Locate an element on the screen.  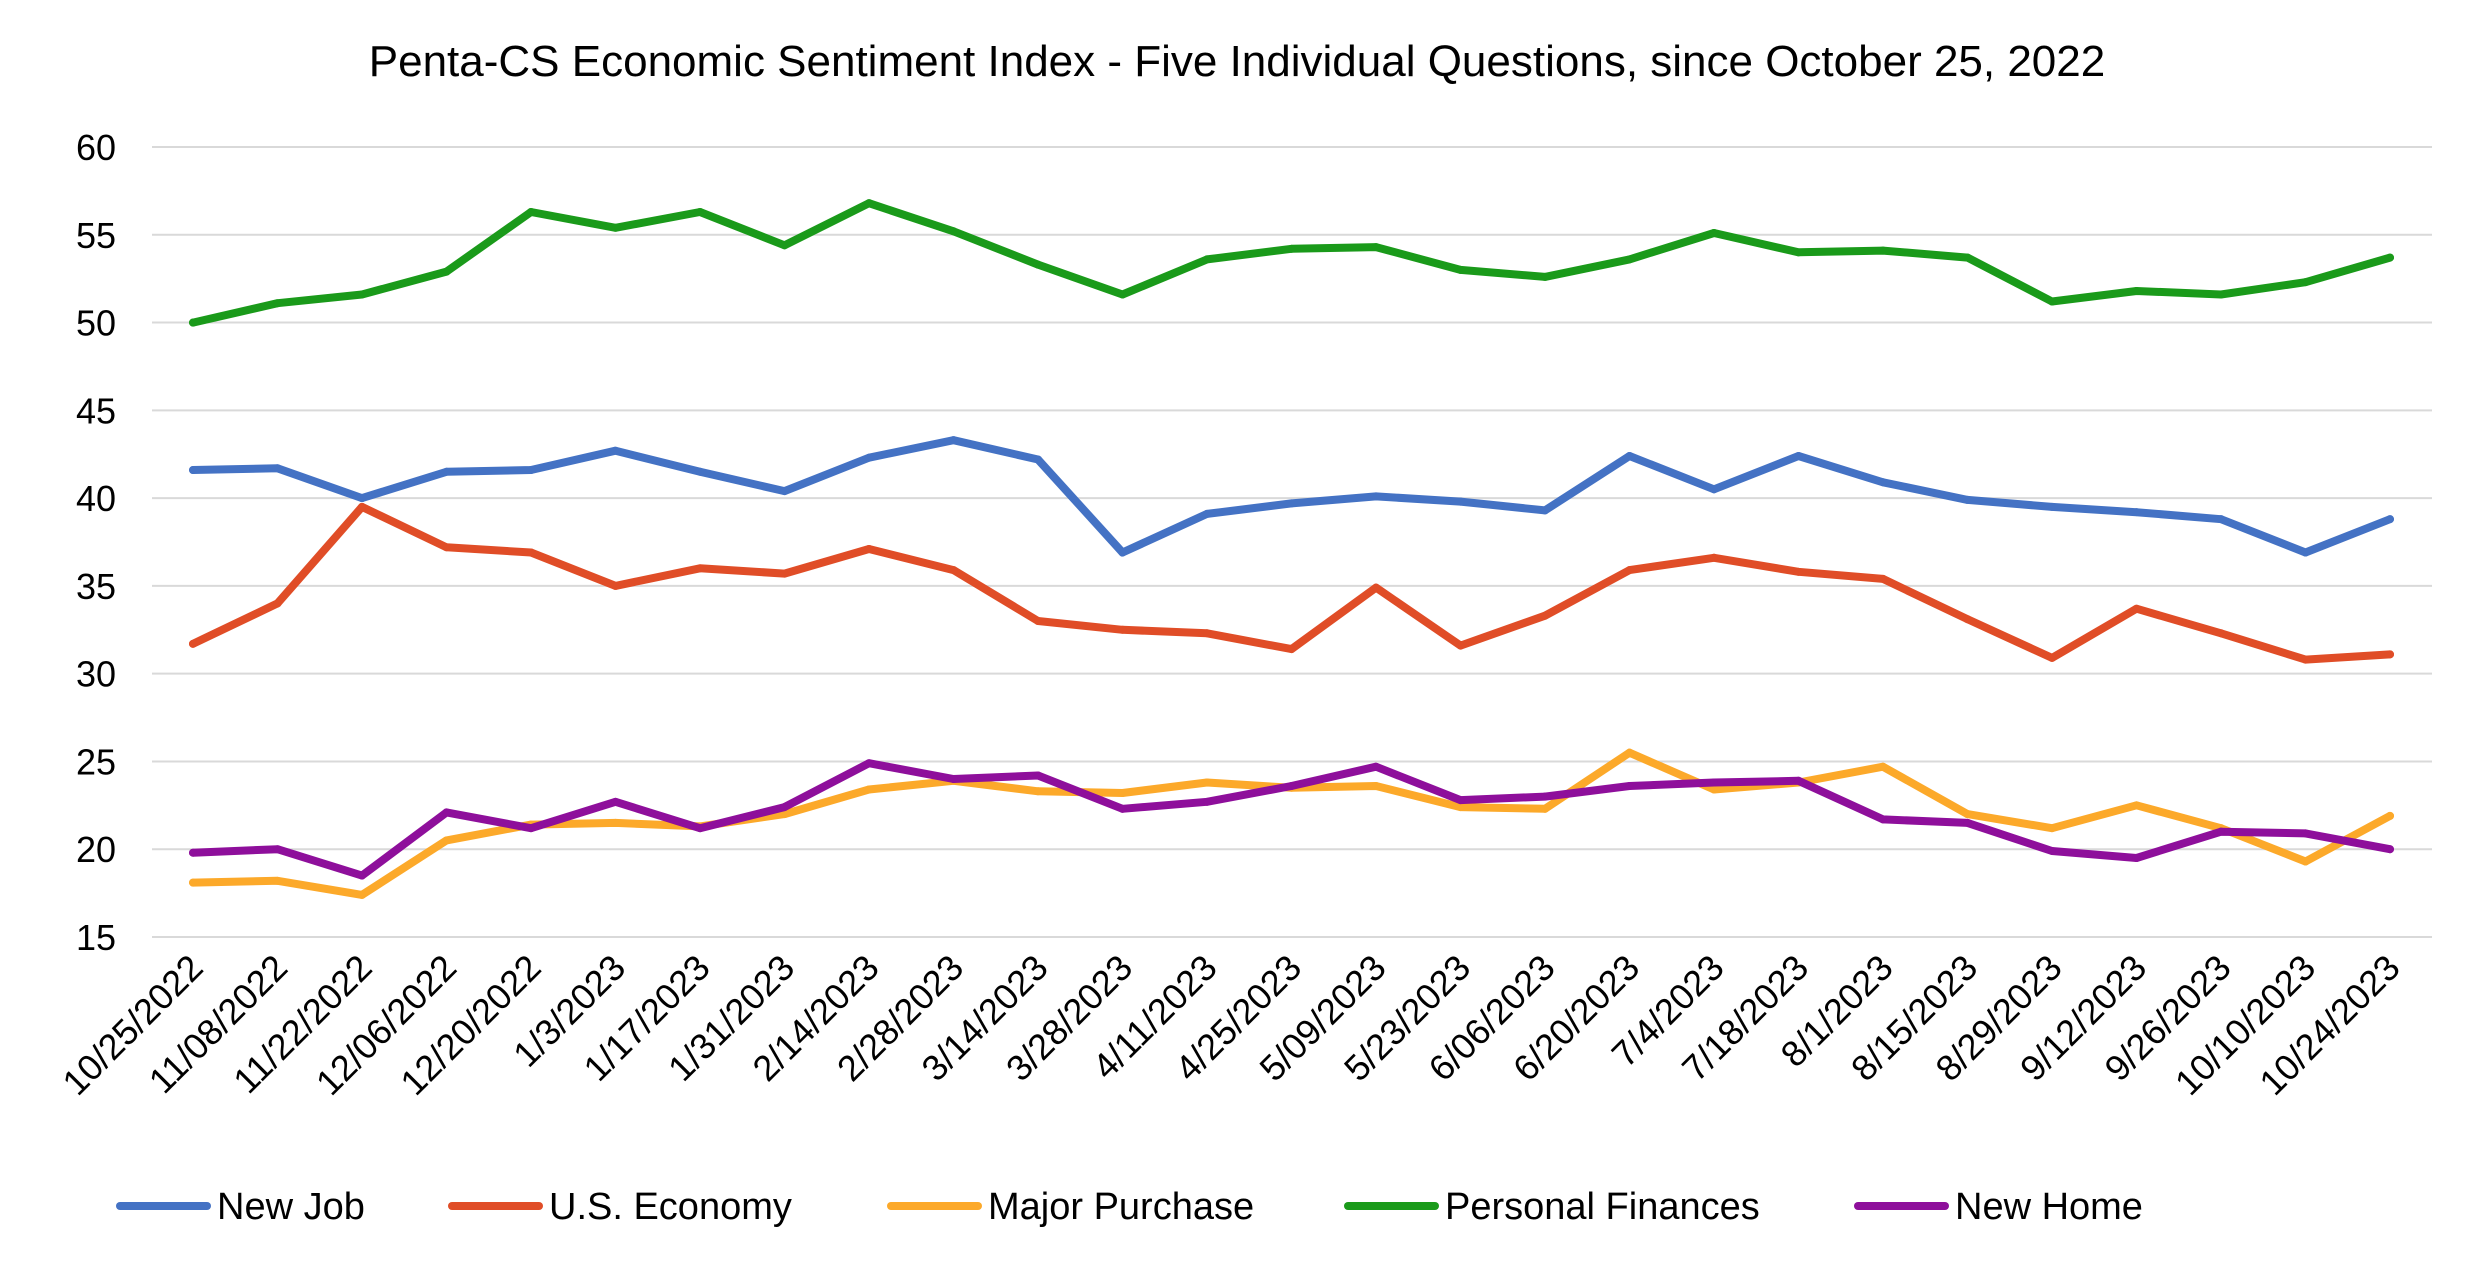
legend-label: New Home is located at coordinates (2049, 1207).